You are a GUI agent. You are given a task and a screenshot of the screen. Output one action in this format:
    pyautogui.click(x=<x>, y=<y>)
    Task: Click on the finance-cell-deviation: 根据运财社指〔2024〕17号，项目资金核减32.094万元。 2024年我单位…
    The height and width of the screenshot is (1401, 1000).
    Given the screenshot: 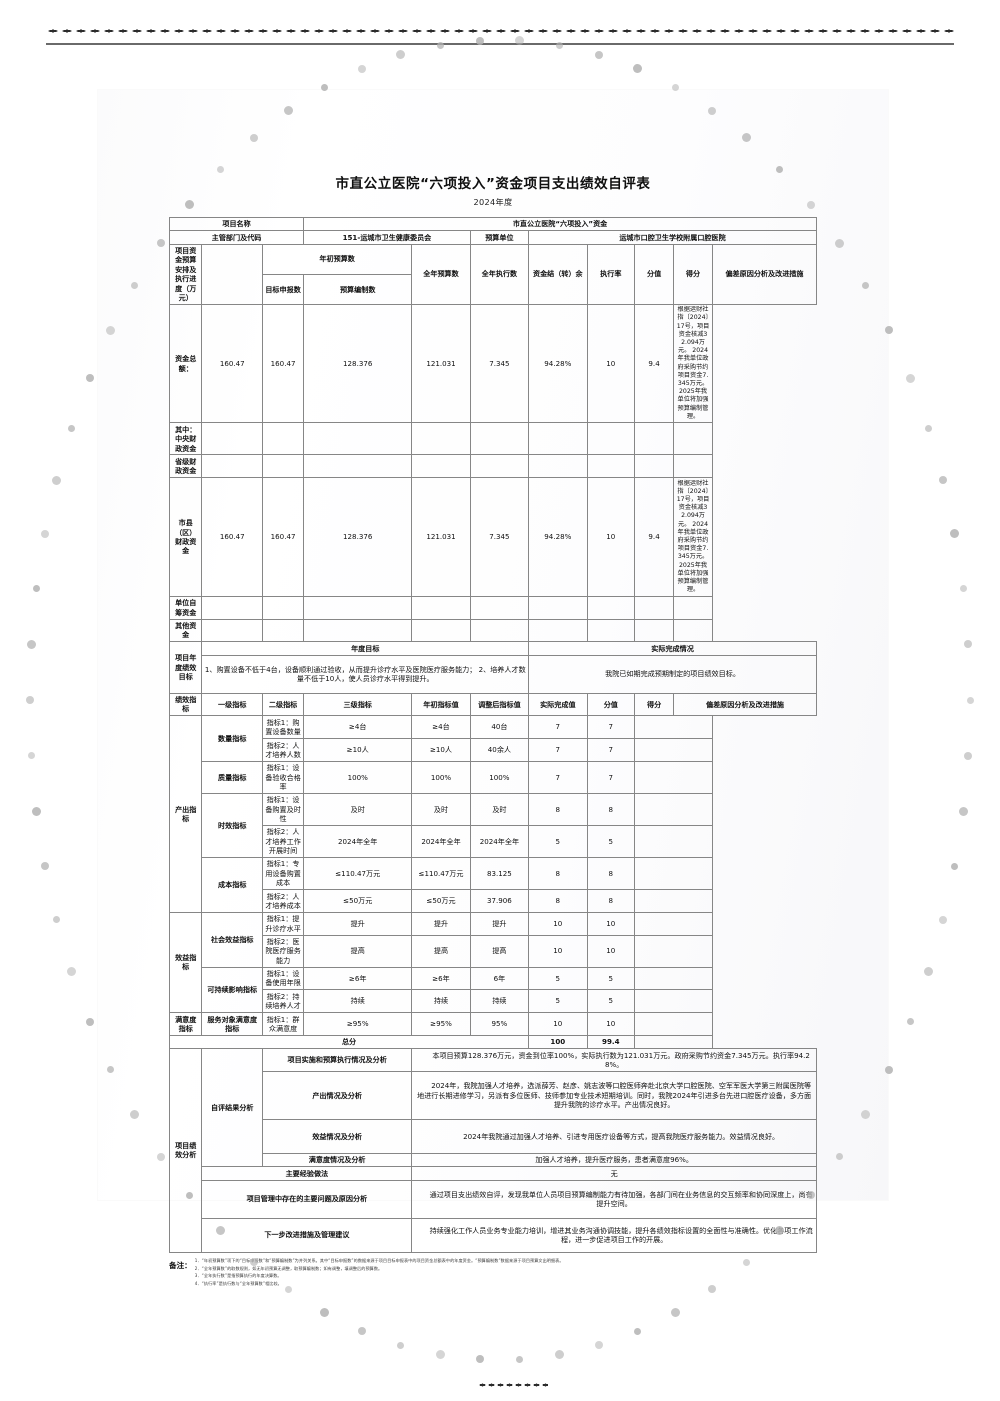 What is the action you would take?
    pyautogui.click(x=693, y=537)
    